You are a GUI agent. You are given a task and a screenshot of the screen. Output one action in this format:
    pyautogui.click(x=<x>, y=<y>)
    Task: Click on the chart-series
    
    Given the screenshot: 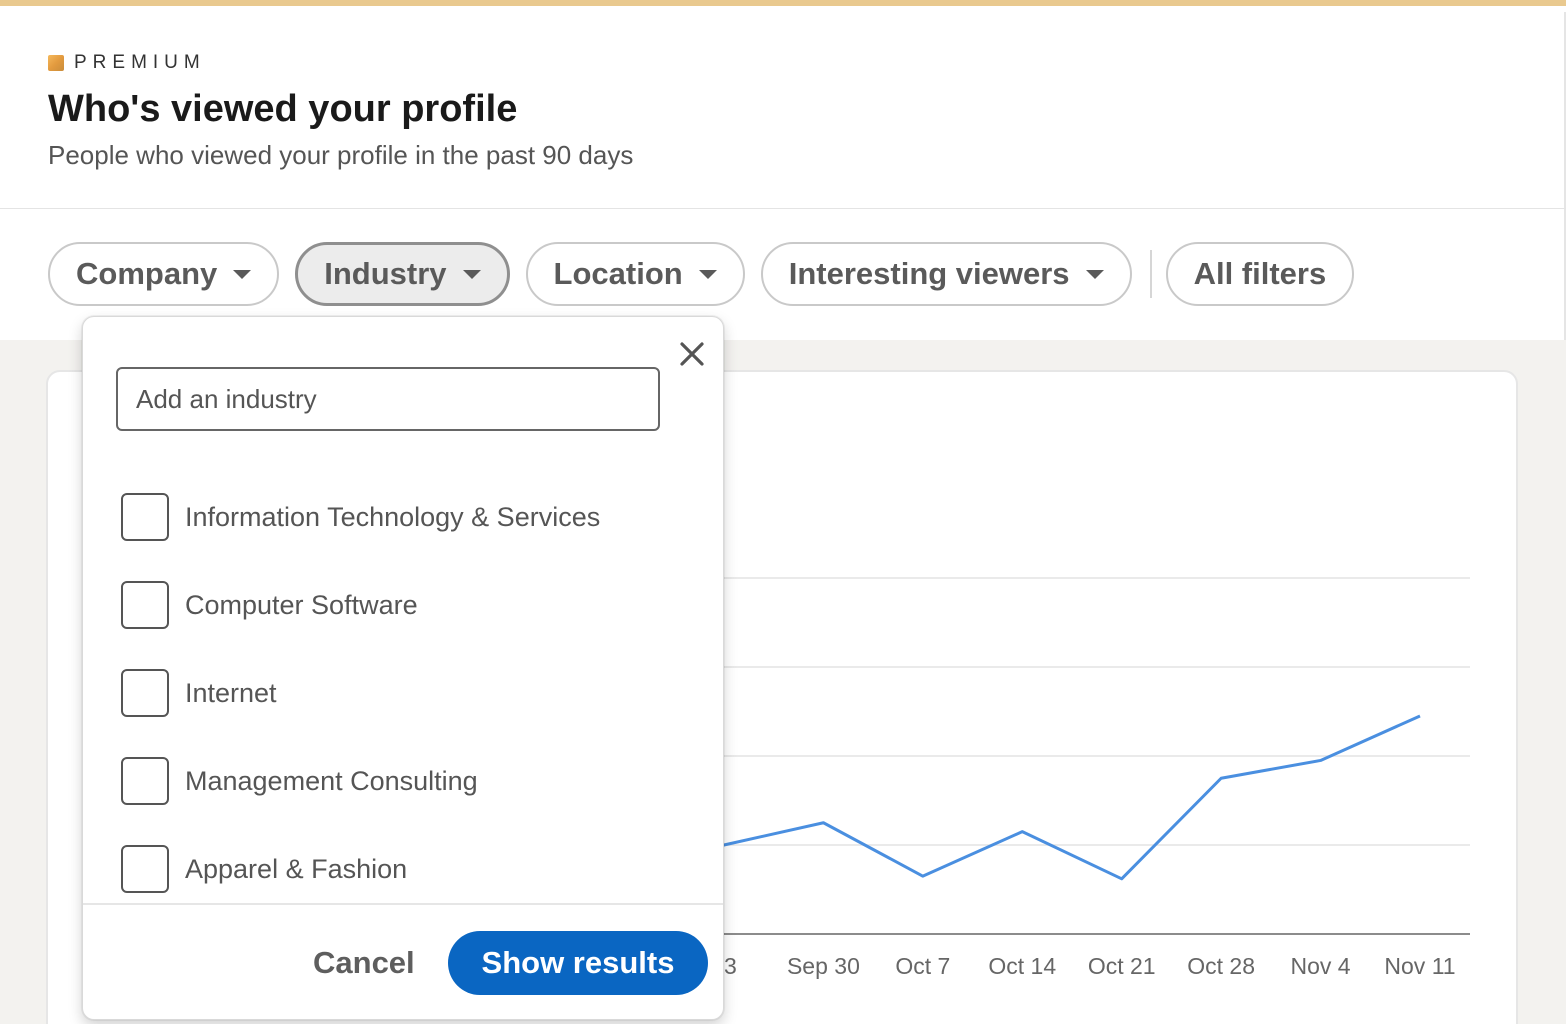 What is the action you would take?
    pyautogui.click(x=1012, y=797)
    